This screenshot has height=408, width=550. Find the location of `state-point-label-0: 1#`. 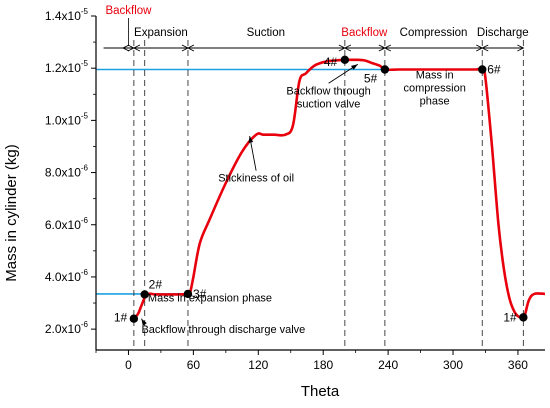

state-point-label-0: 1# is located at coordinates (121, 318).